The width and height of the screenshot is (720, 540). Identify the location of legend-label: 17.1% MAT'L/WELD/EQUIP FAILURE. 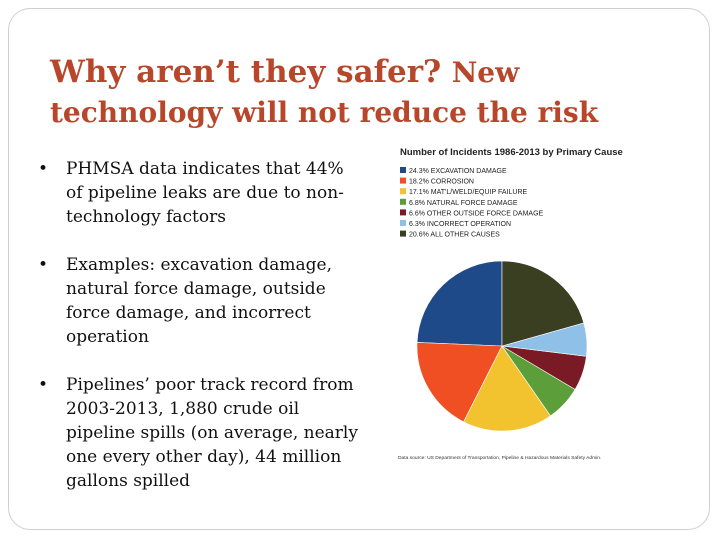
(468, 192).